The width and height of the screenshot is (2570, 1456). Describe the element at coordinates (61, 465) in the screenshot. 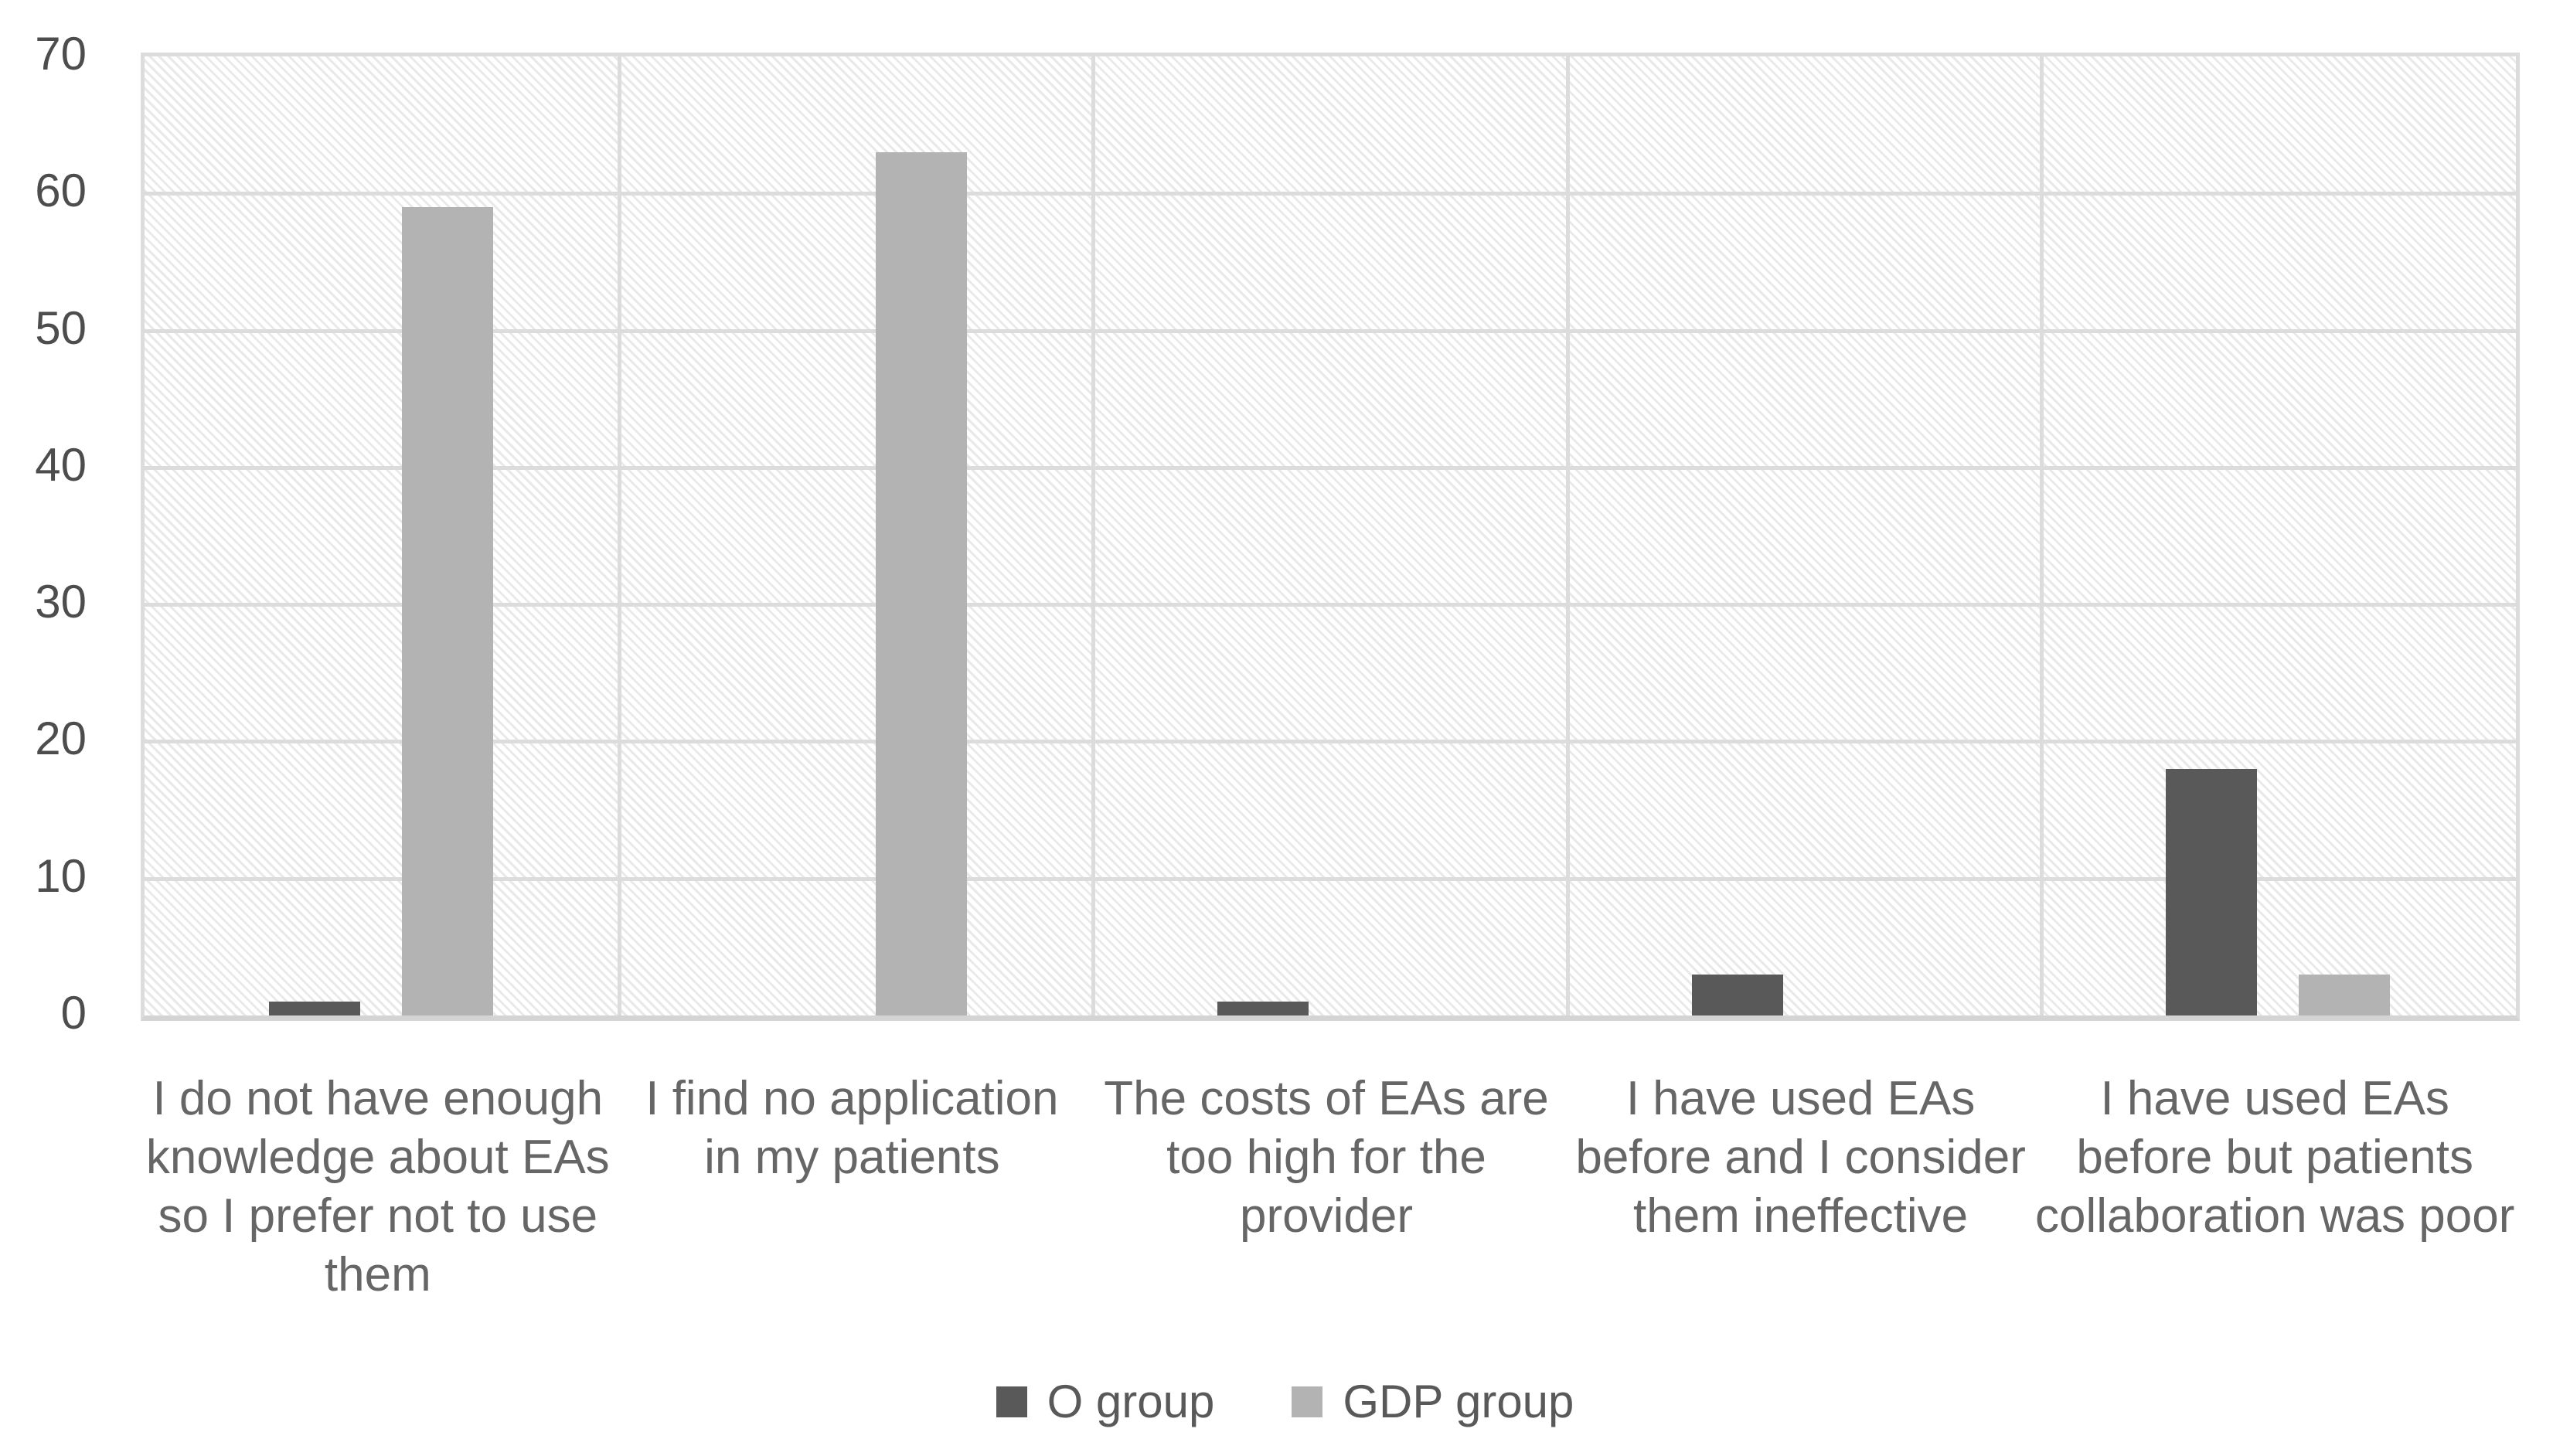

I see `y-axis-tick-40: 40` at that location.